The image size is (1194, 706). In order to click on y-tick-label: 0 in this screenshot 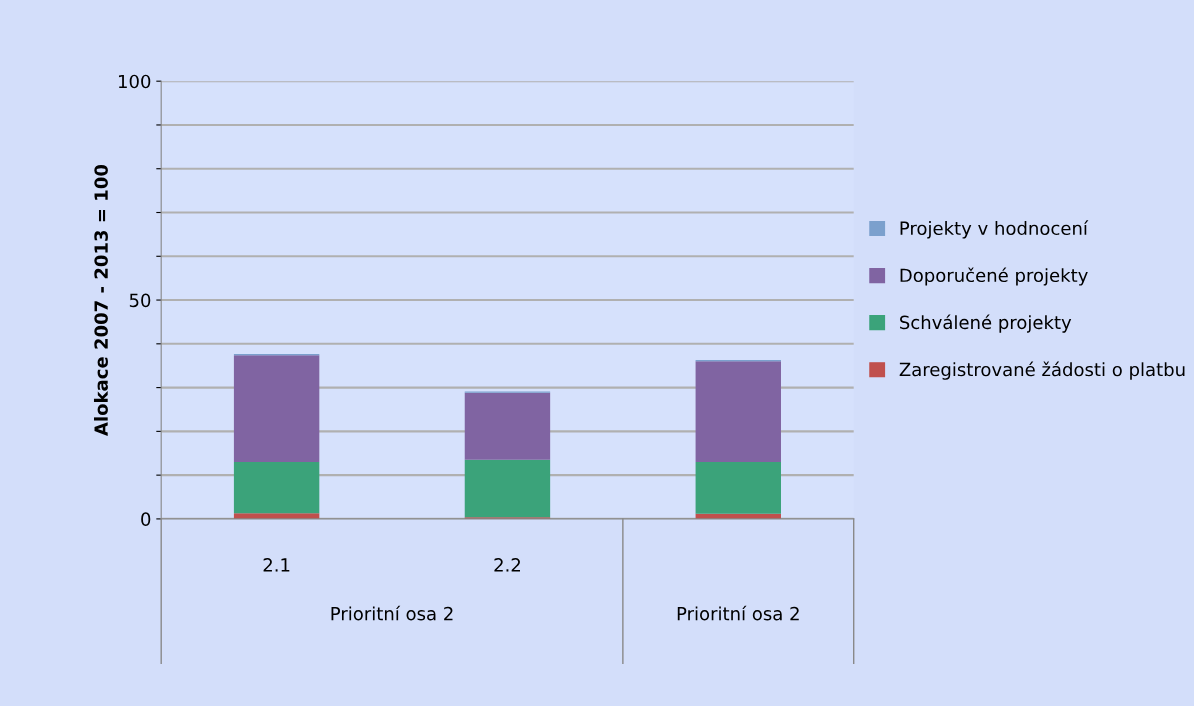, I will do `click(146, 519)`.